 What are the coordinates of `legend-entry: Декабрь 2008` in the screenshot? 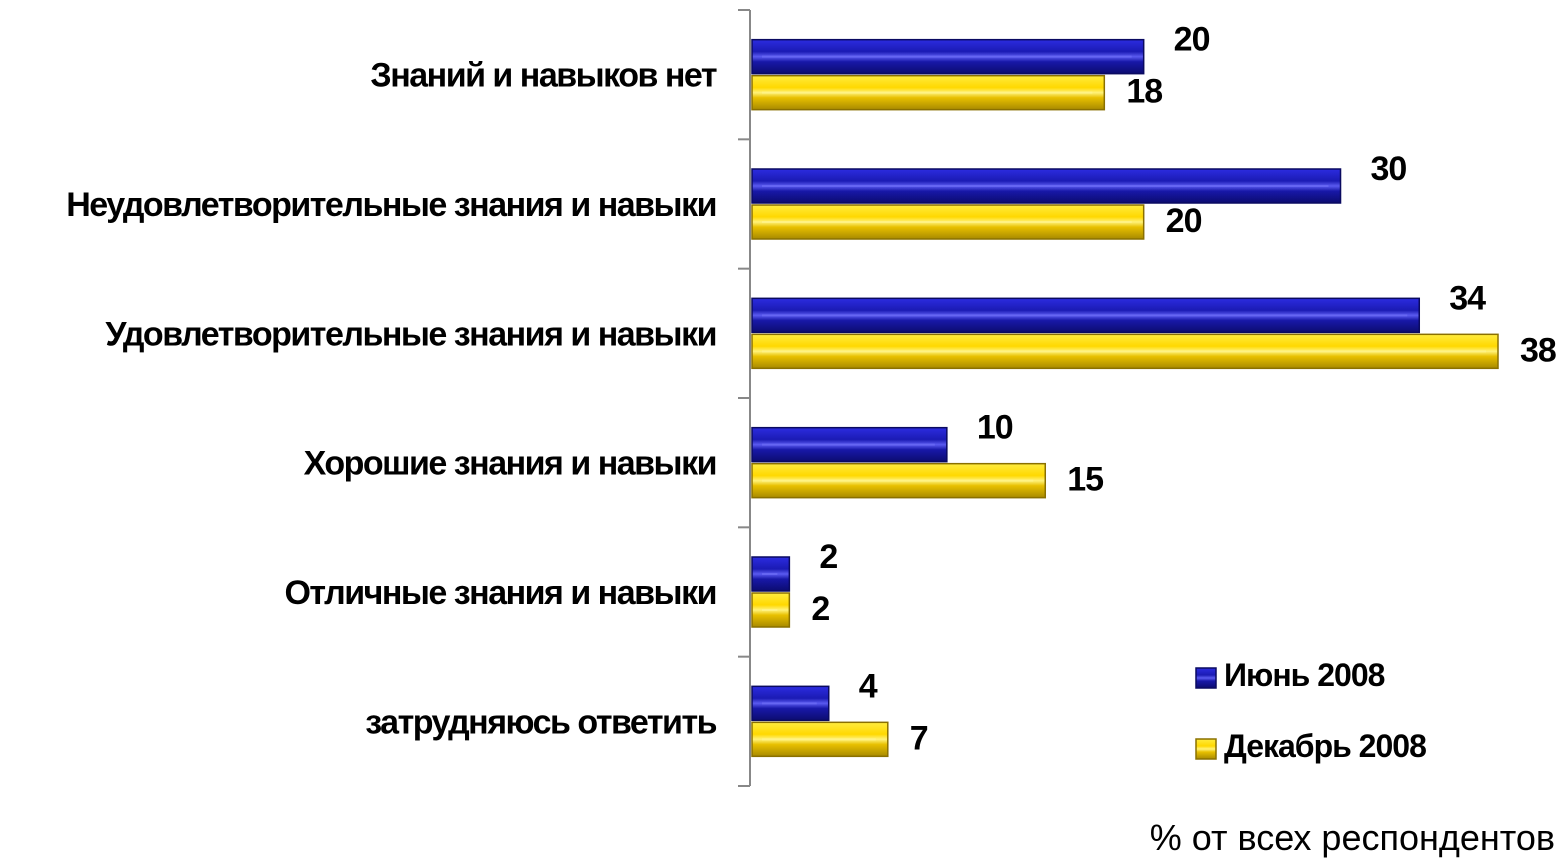 It's located at (1311, 746).